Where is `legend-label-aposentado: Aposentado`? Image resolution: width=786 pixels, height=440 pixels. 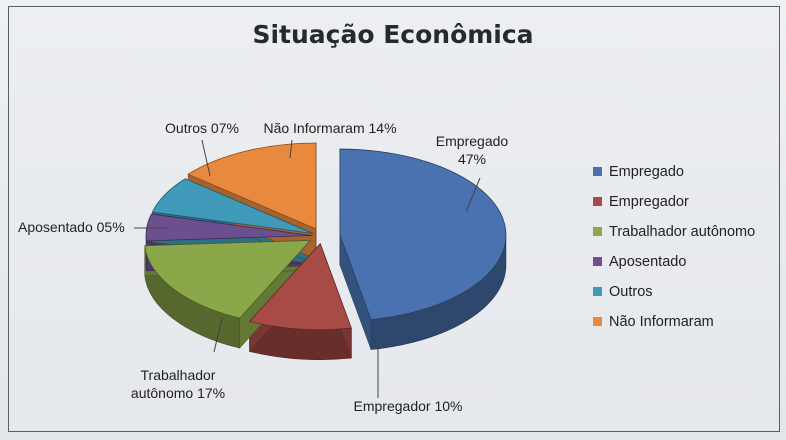
legend-label-aposentado: Aposentado is located at coordinates (647, 262).